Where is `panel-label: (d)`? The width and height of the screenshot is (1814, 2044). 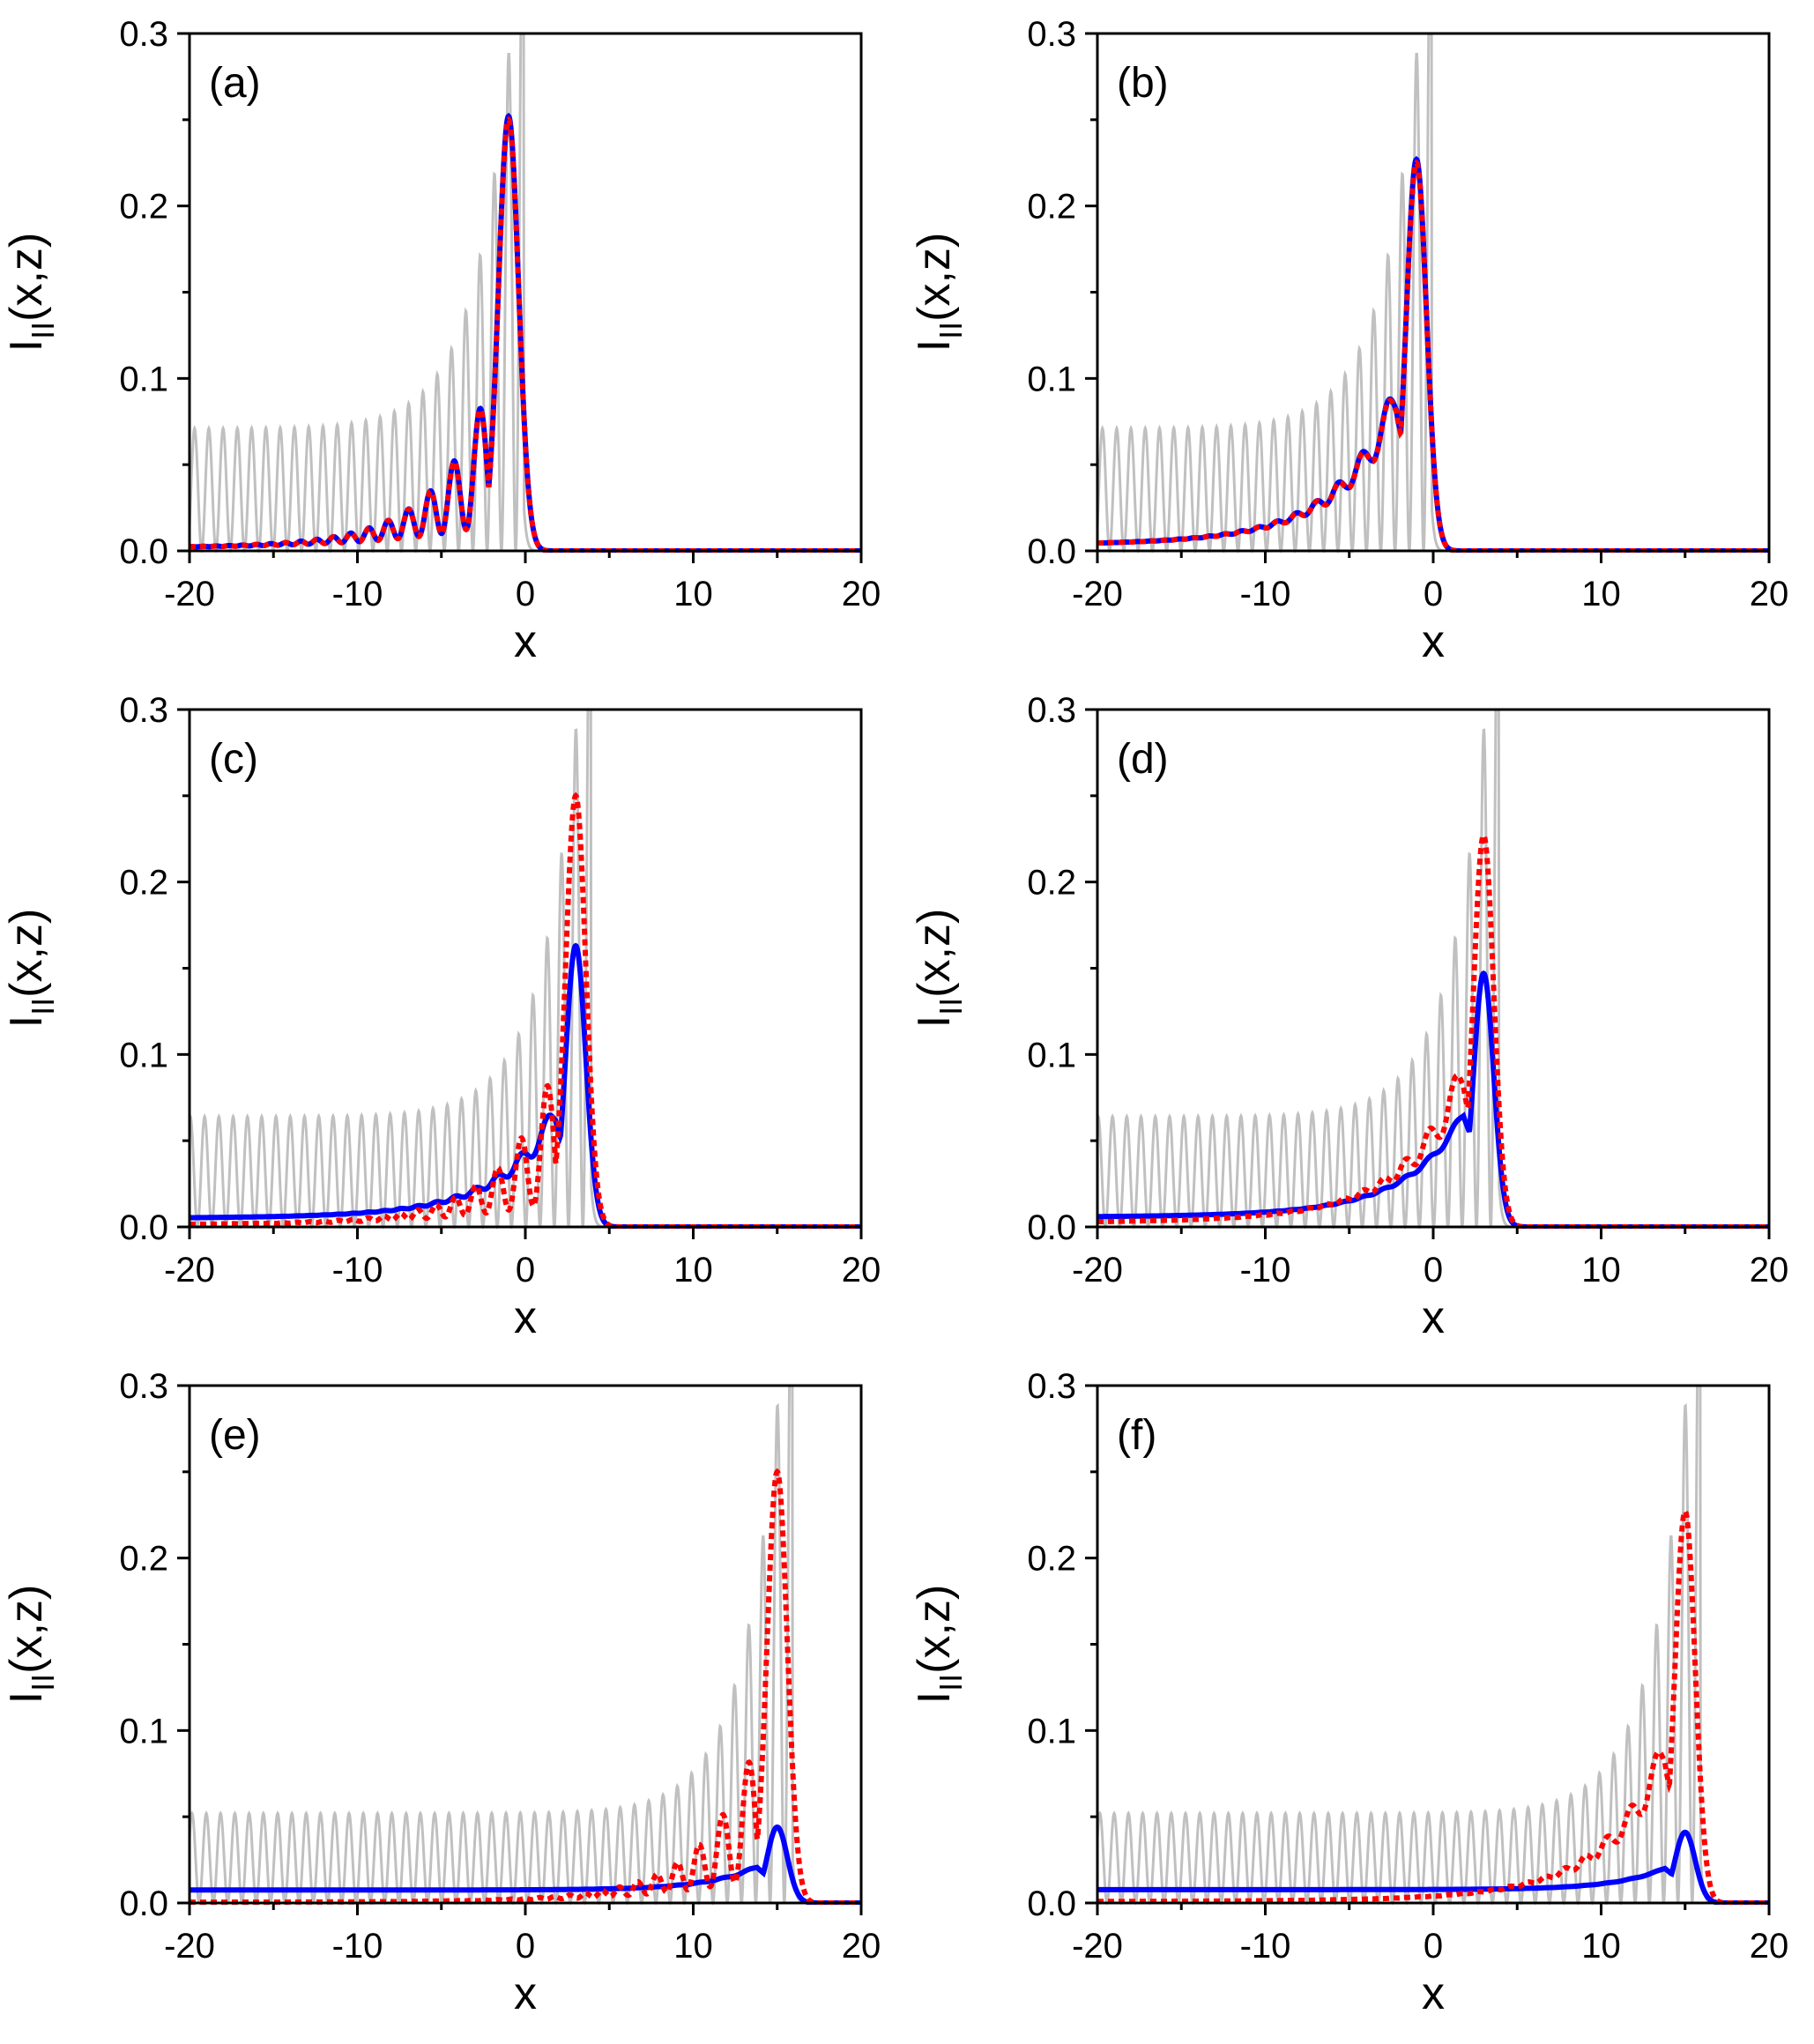
panel-label: (d) is located at coordinates (1143, 759).